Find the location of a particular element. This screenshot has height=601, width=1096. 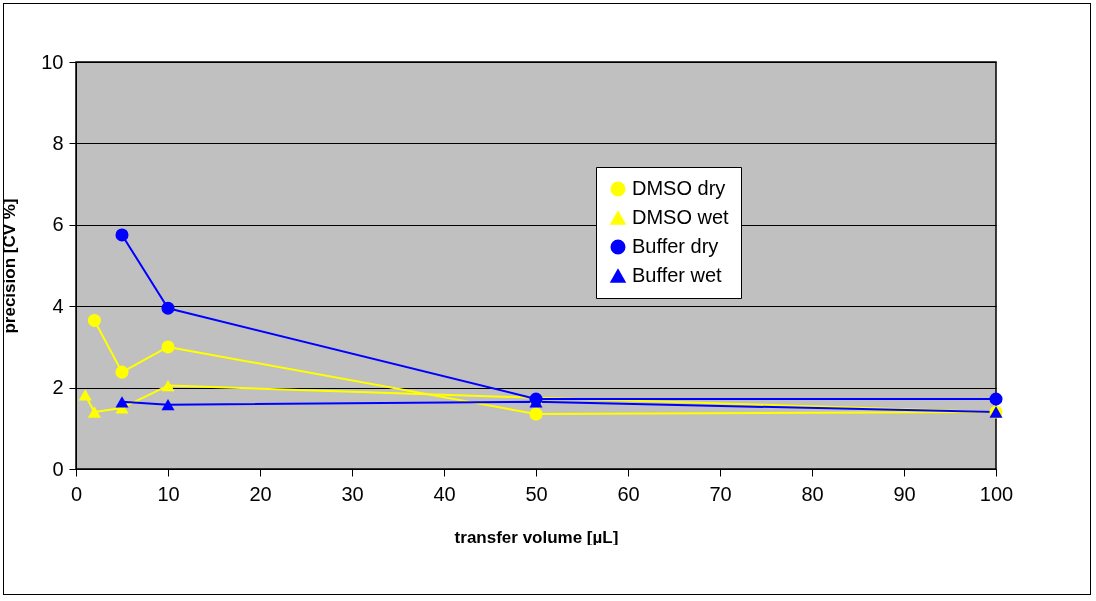

x-tick-label: 10 is located at coordinates (168, 493).